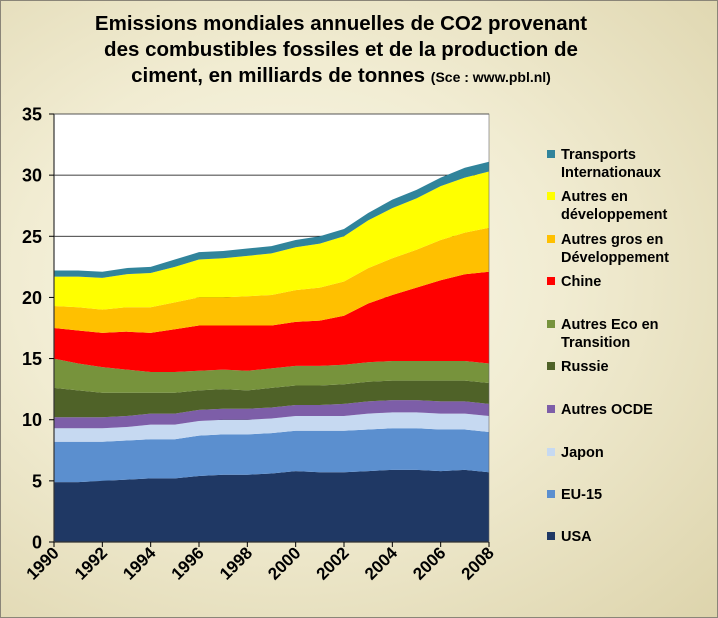 Image resolution: width=718 pixels, height=618 pixels. Describe the element at coordinates (551, 324) in the screenshot. I see `legend-swatch-autres-eco-en-transition` at that location.